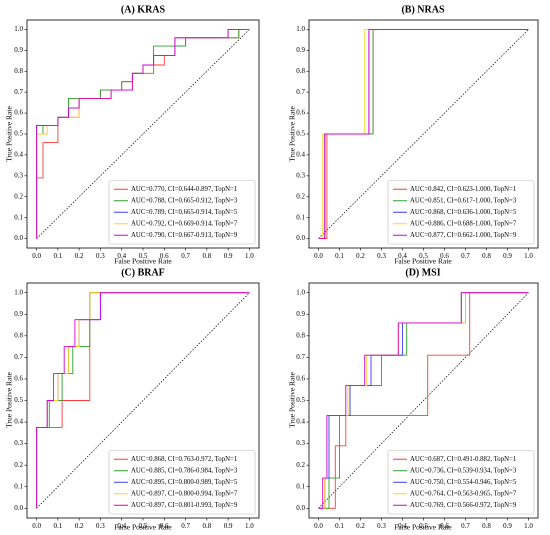 The width and height of the screenshot is (550, 535). What do you see at coordinates (36, 526) in the screenshot?
I see `x-tick-label: 0.0` at bounding box center [36, 526].